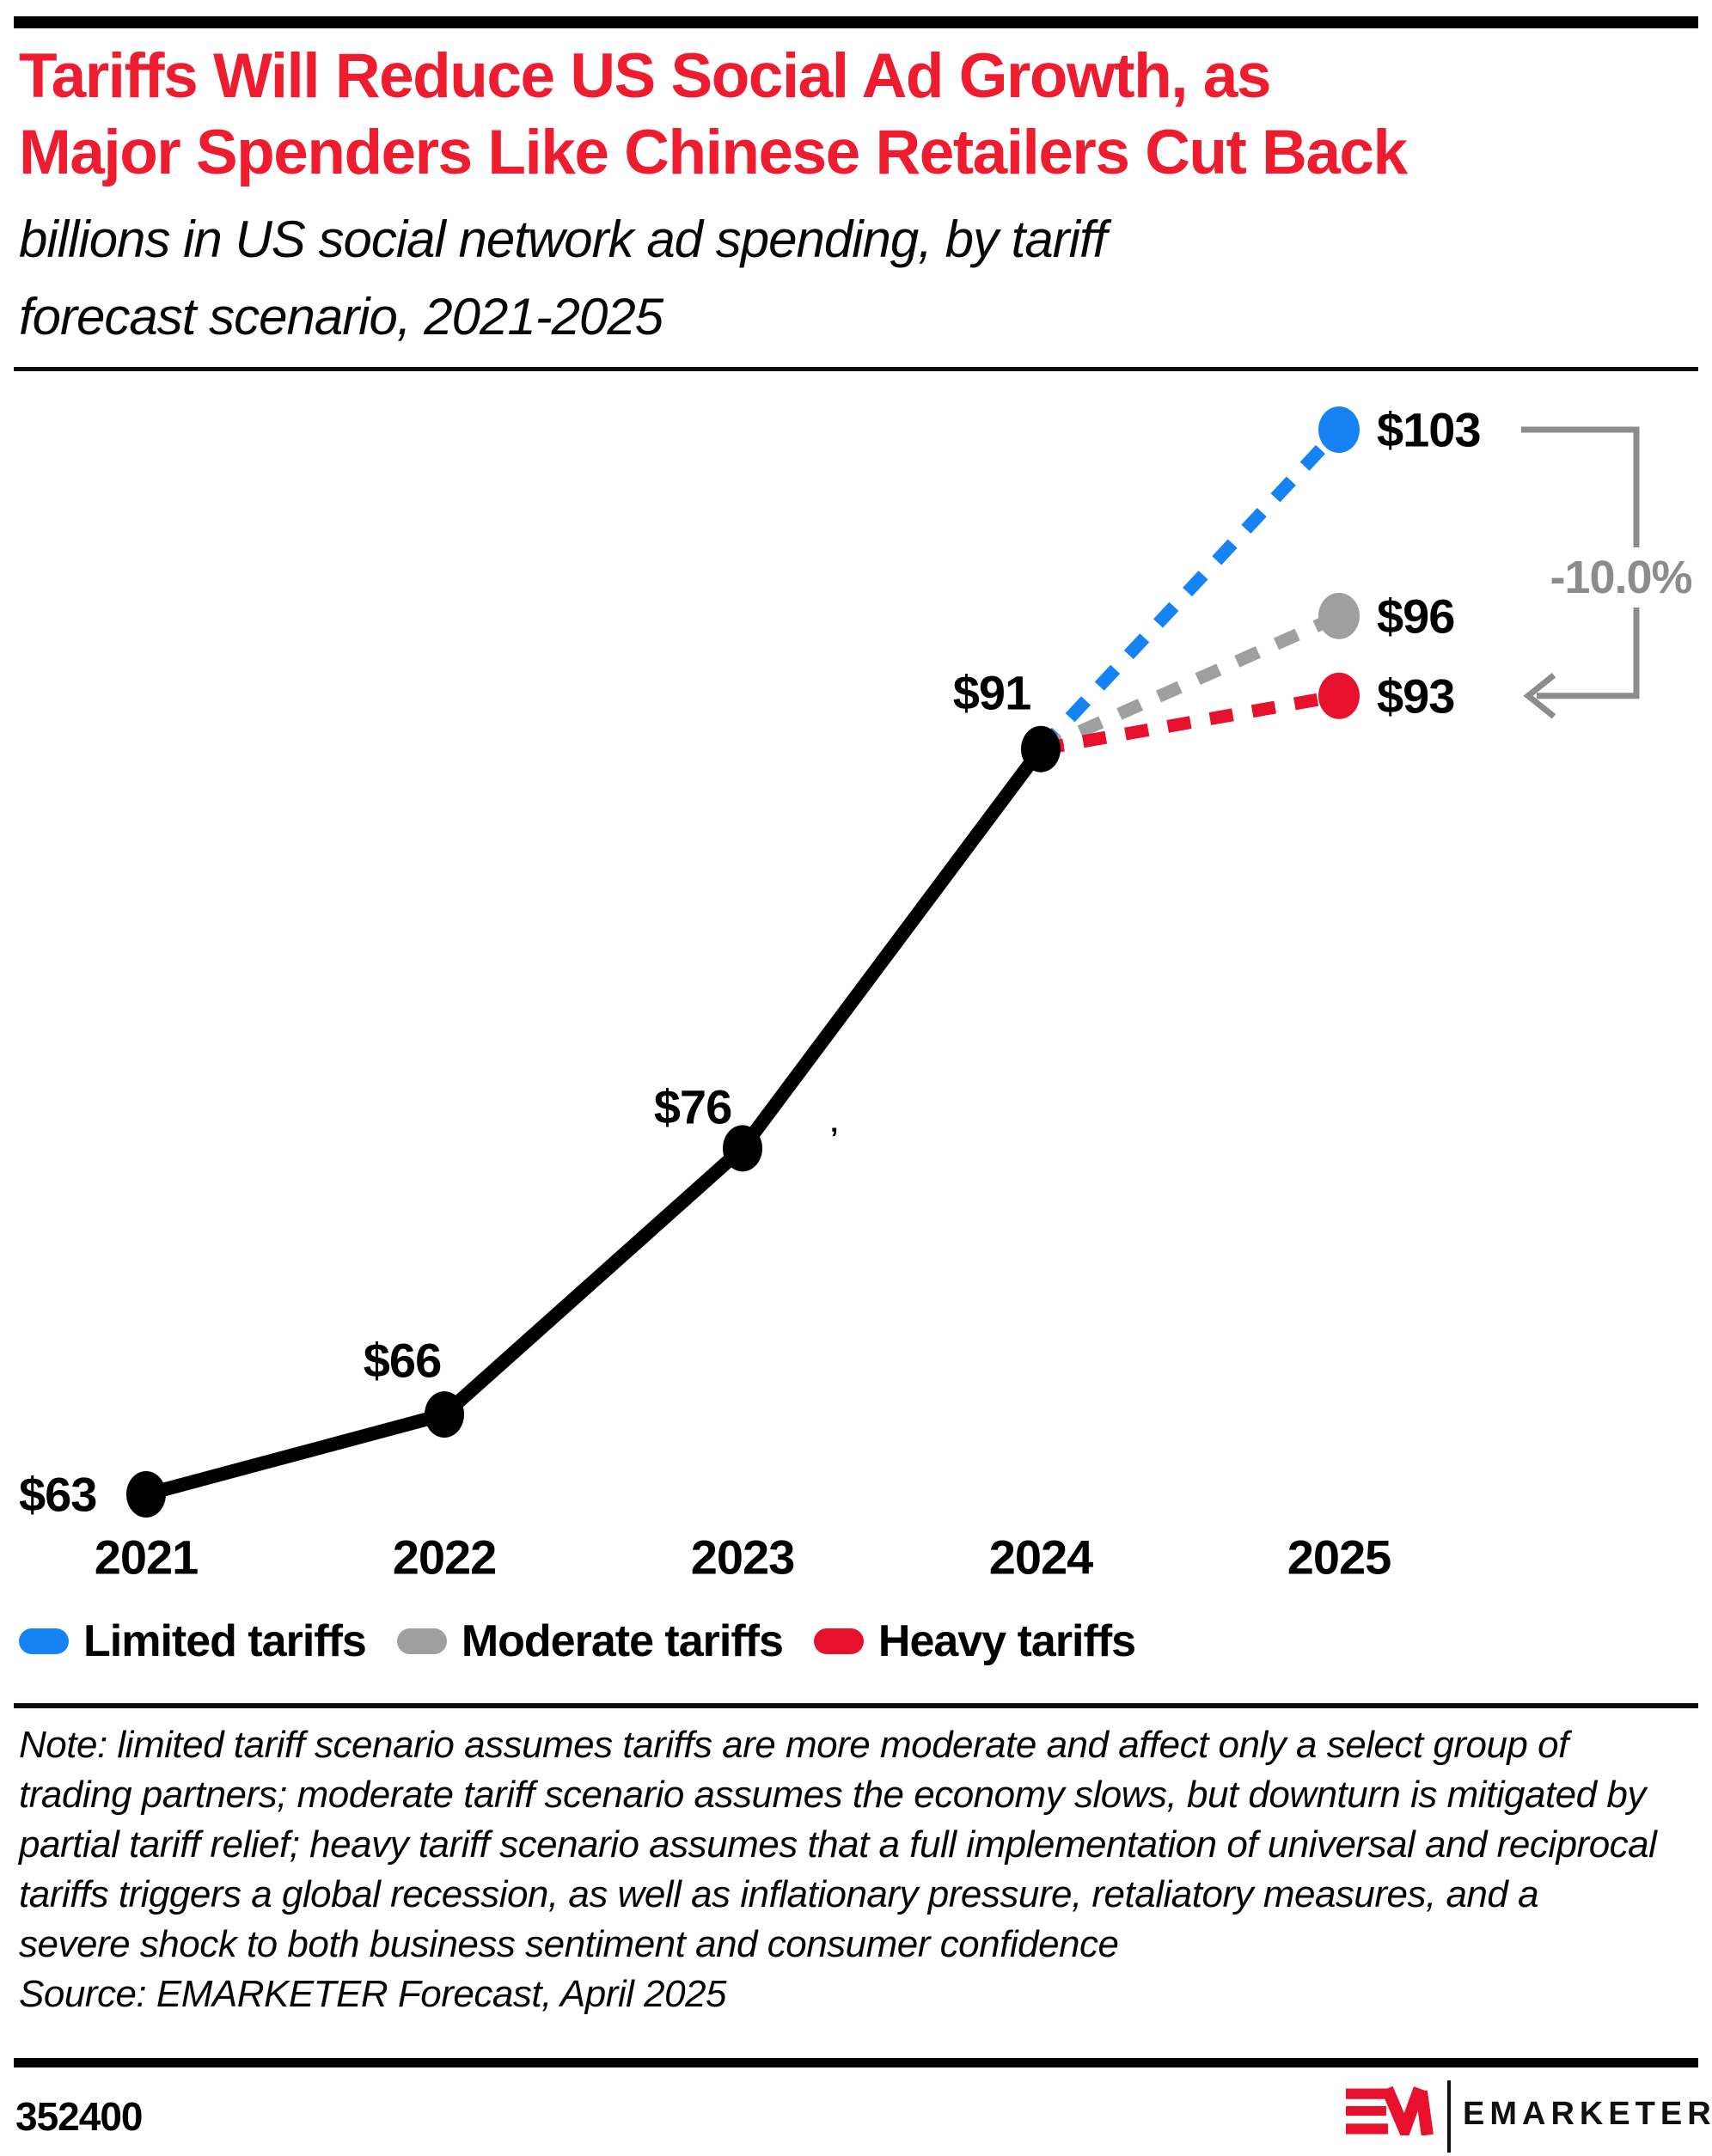  I want to click on top-accent-bar, so click(856, 22).